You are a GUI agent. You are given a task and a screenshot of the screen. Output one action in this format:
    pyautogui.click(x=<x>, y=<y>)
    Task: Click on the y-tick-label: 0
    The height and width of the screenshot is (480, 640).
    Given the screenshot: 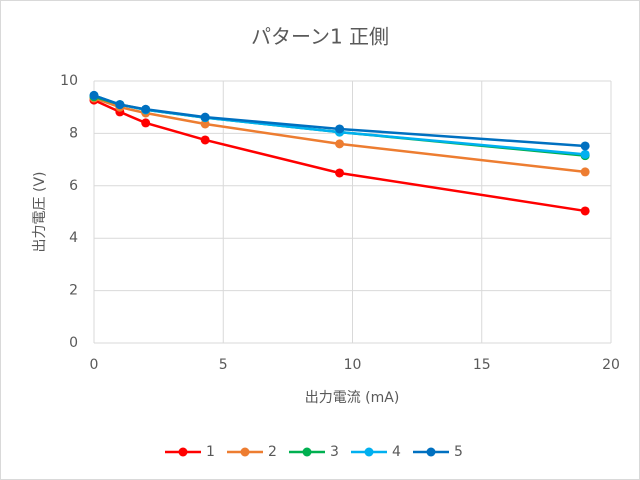 What is the action you would take?
    pyautogui.click(x=73, y=343)
    